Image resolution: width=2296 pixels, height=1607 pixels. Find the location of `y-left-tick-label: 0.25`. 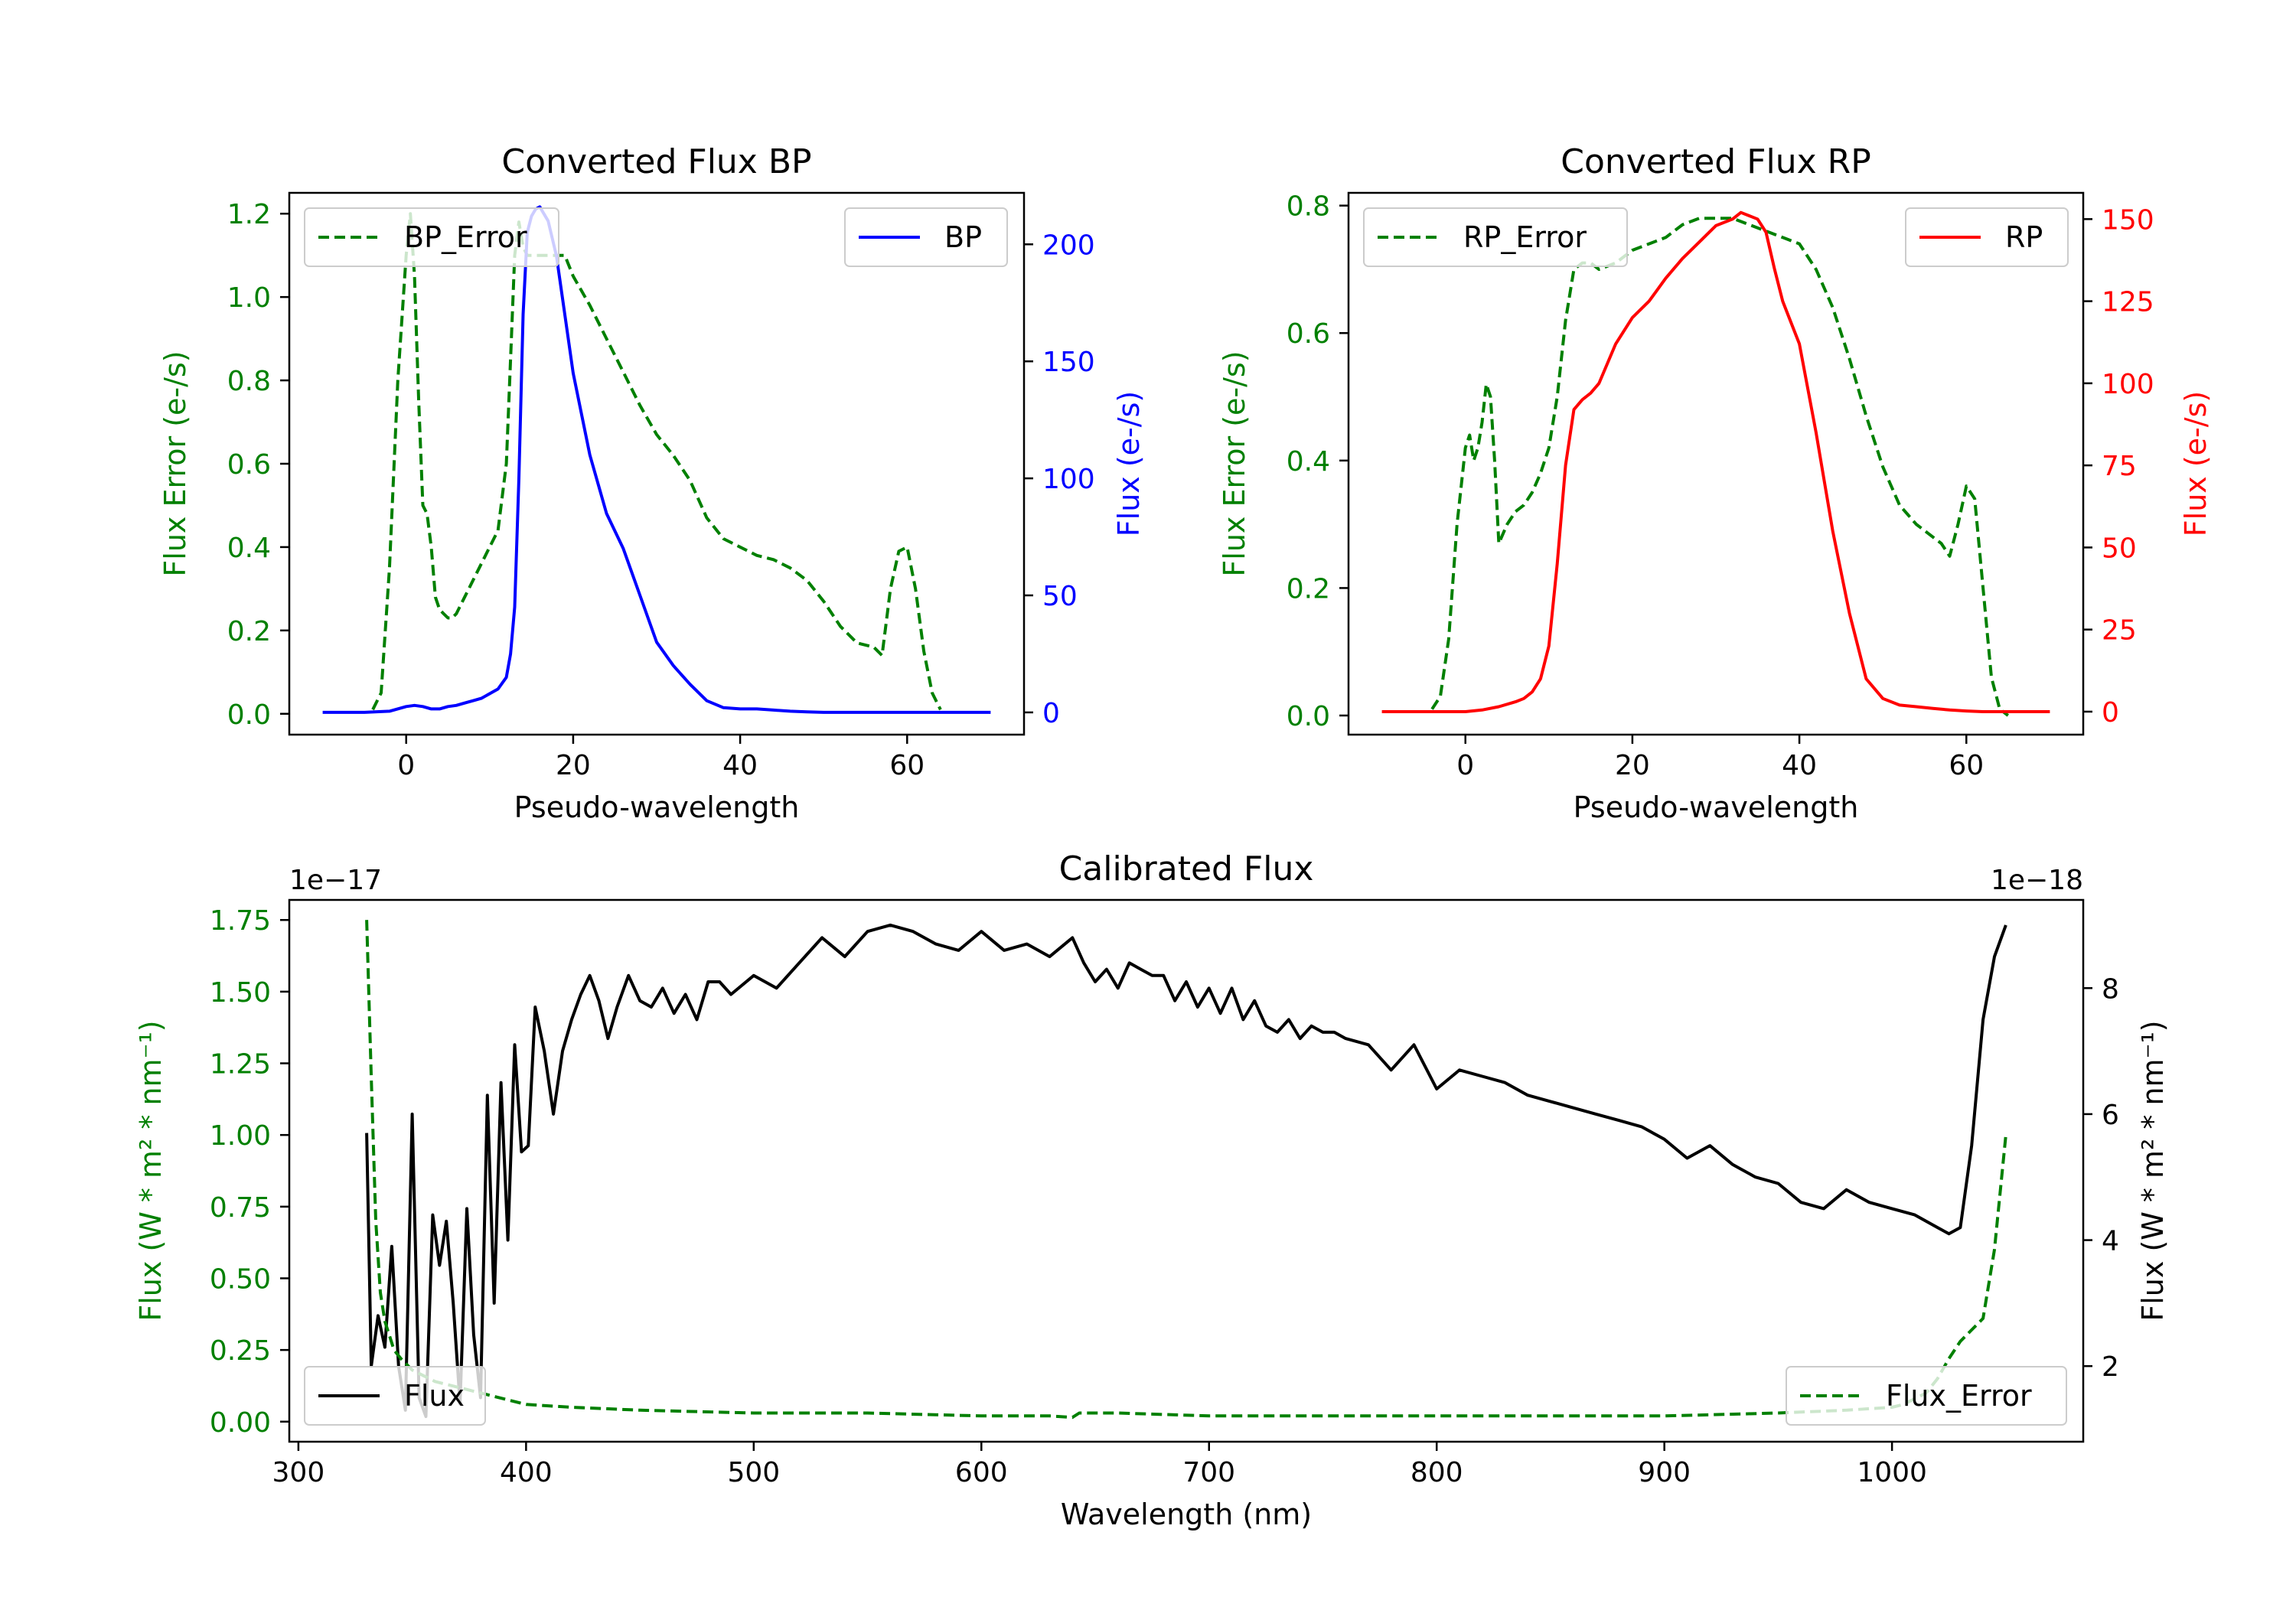

y-left-tick-label: 0.25 is located at coordinates (240, 1351).